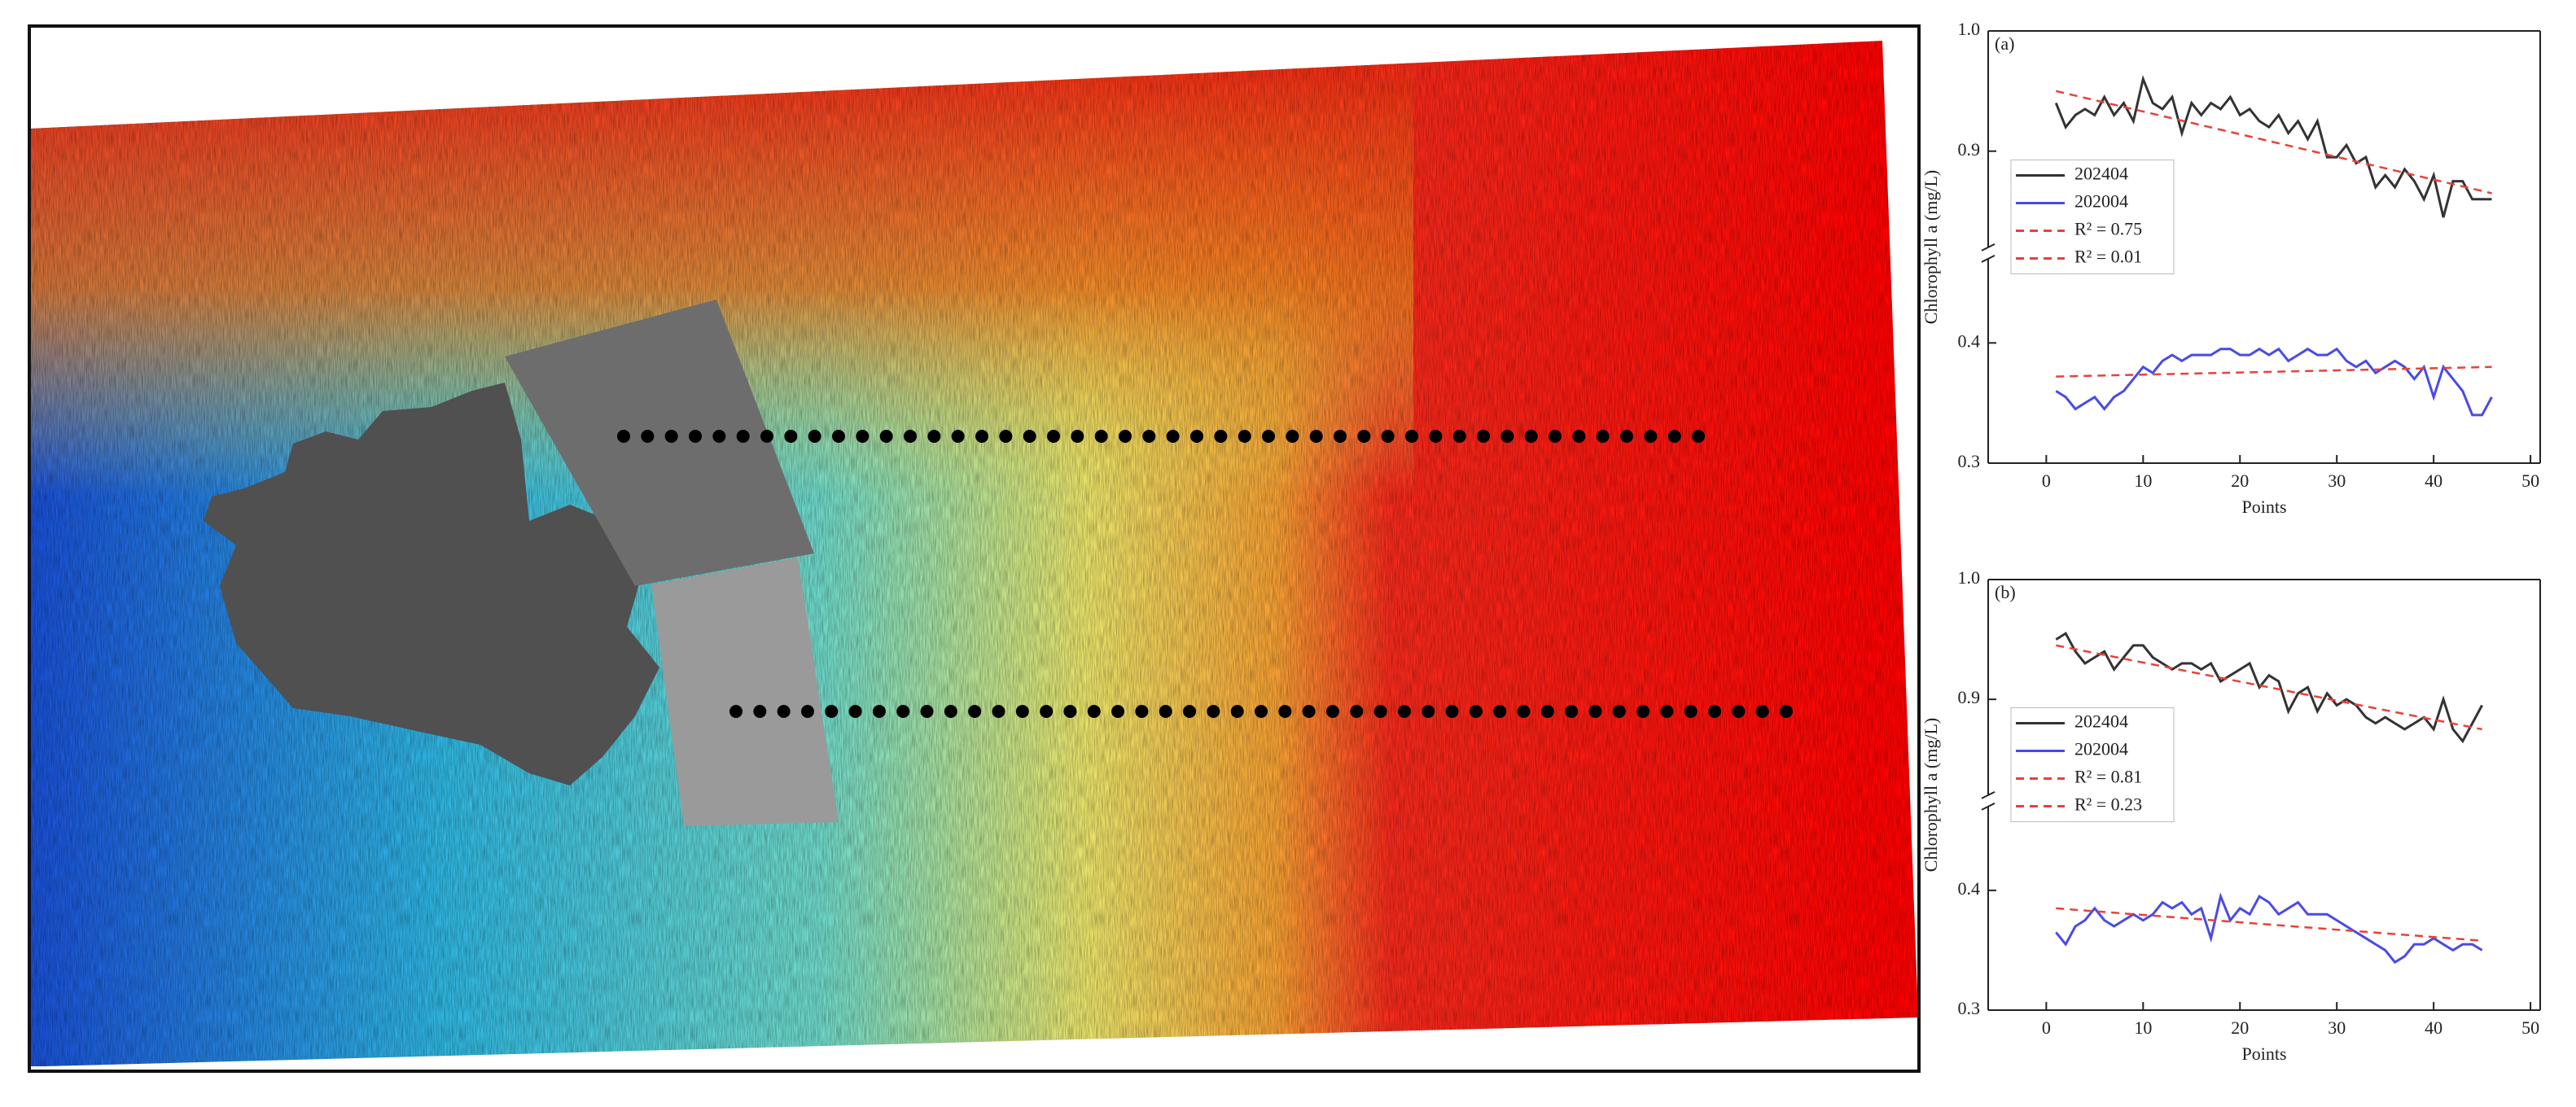 The image size is (2576, 1107). I want to click on x-tick-label: 40, so click(2433, 1027).